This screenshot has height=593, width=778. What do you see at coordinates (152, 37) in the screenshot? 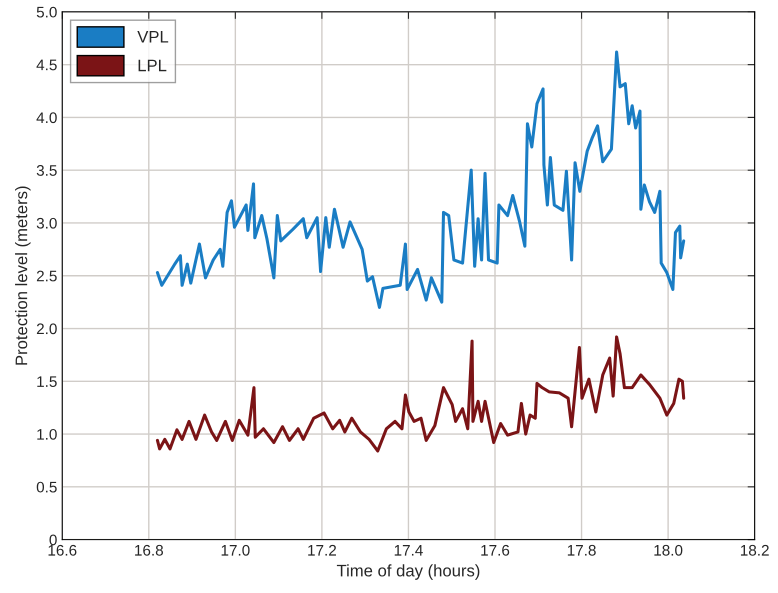
I see `legend-label: VPL` at bounding box center [152, 37].